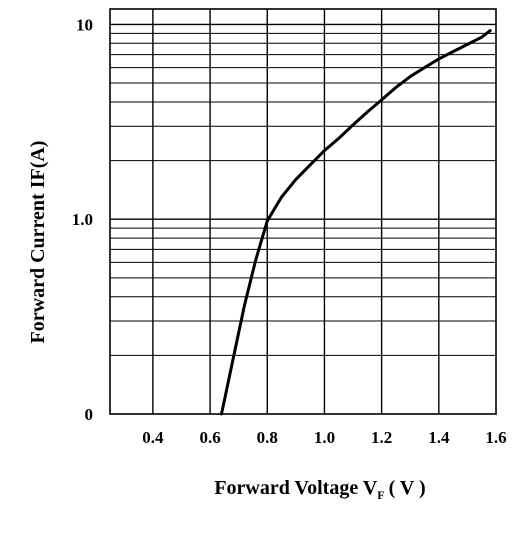 This screenshot has width=520, height=537. Describe the element at coordinates (153, 437) in the screenshot. I see `x-tick-label: 0.4` at that location.